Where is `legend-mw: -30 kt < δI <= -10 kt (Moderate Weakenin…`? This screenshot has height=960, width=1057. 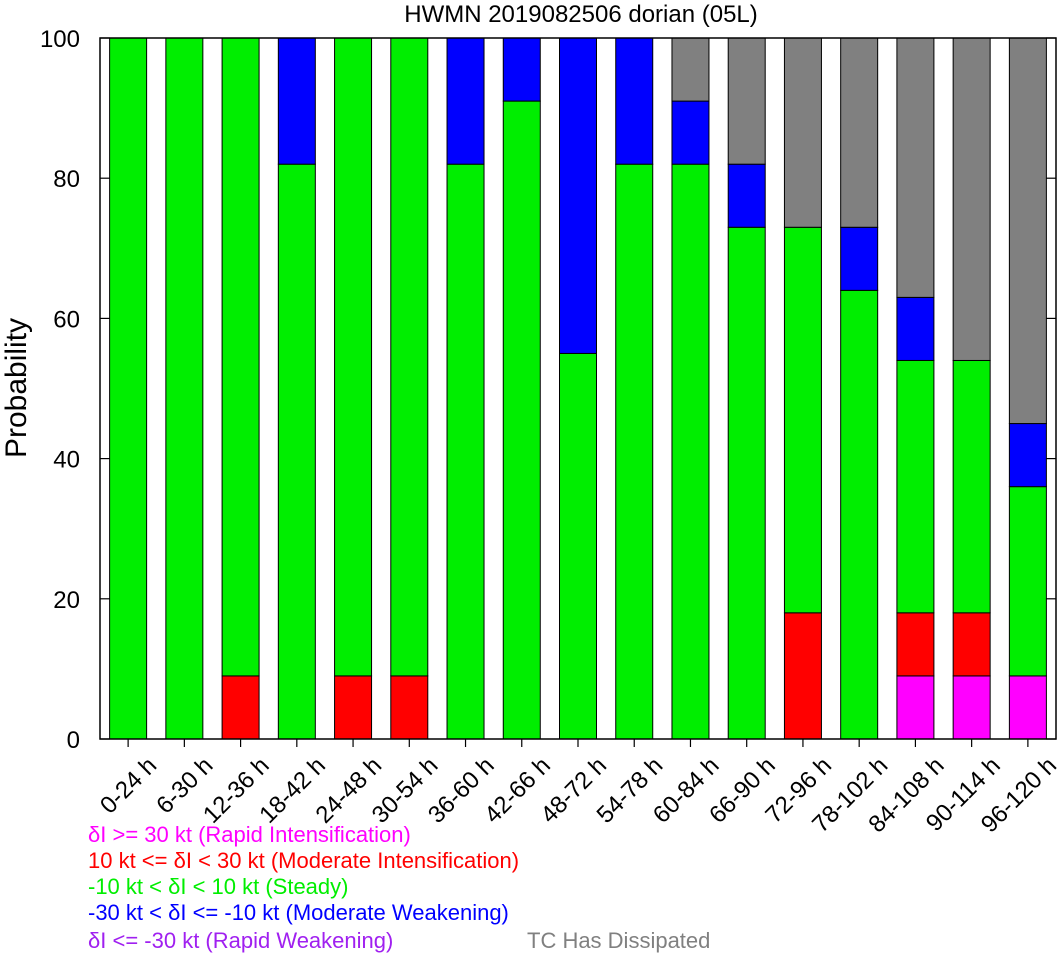
legend-mw: -30 kt < δI <= -10 kt (Moderate Weakenin… is located at coordinates (298, 912).